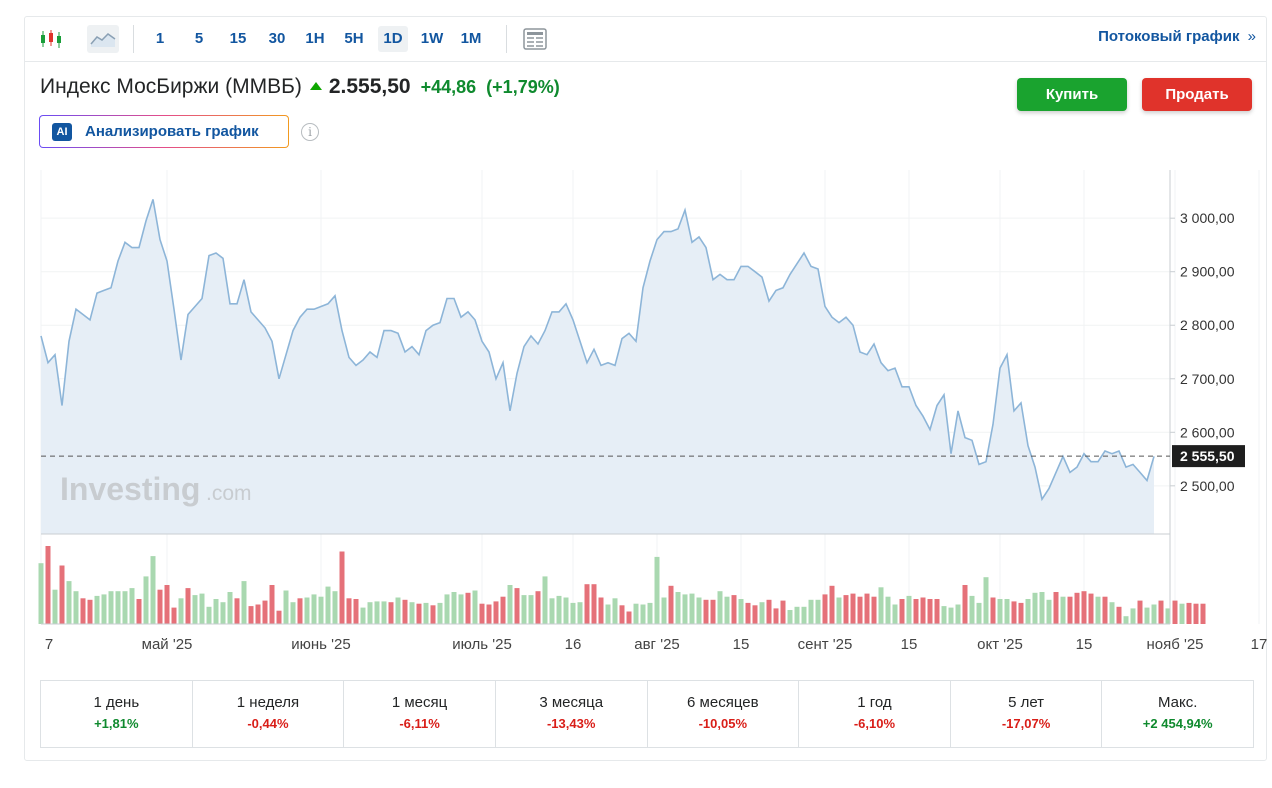  I want to click on table-view-icon, so click(535, 39).